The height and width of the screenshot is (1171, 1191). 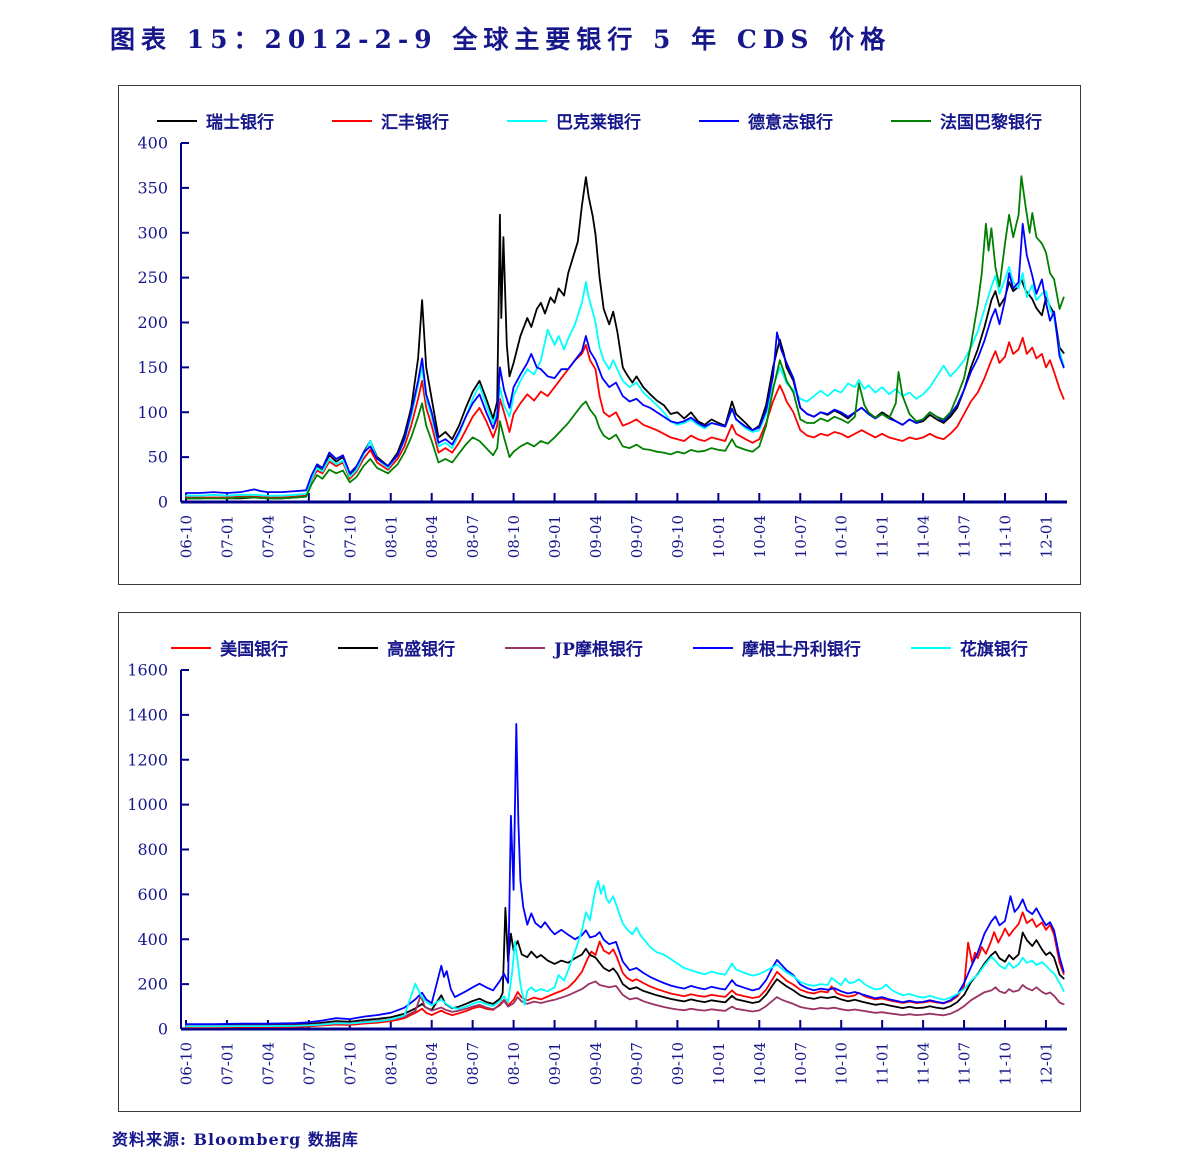 I want to click on legend-item-1: 汇丰银行, so click(x=390, y=120).